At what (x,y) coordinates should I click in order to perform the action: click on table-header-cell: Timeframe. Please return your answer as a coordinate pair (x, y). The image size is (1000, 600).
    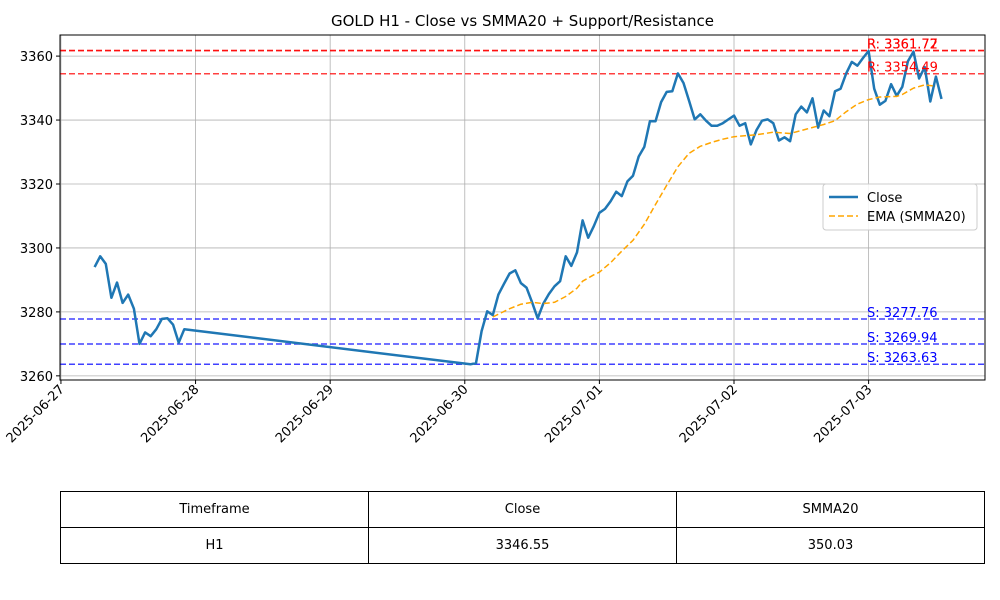
    Looking at the image, I should click on (214, 509).